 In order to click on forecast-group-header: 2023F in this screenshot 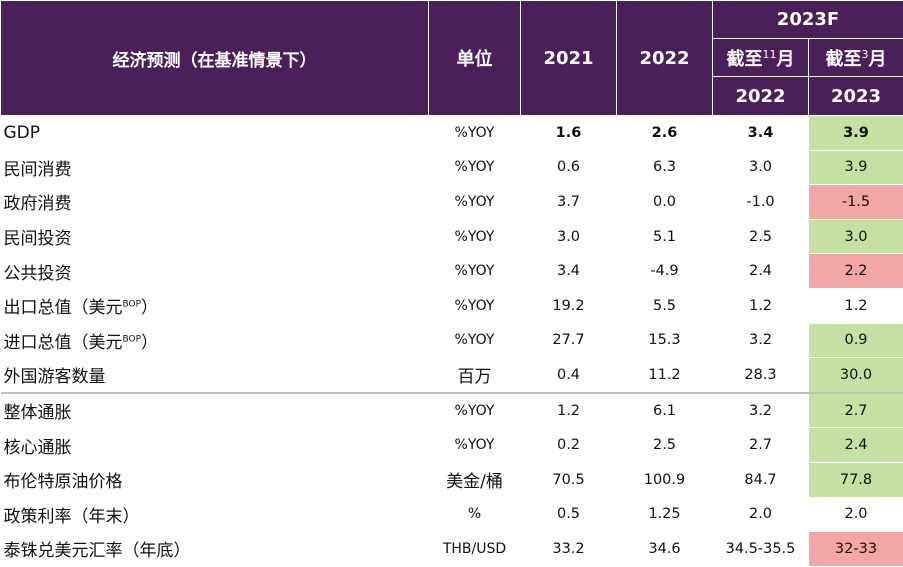, I will do `click(808, 20)`.